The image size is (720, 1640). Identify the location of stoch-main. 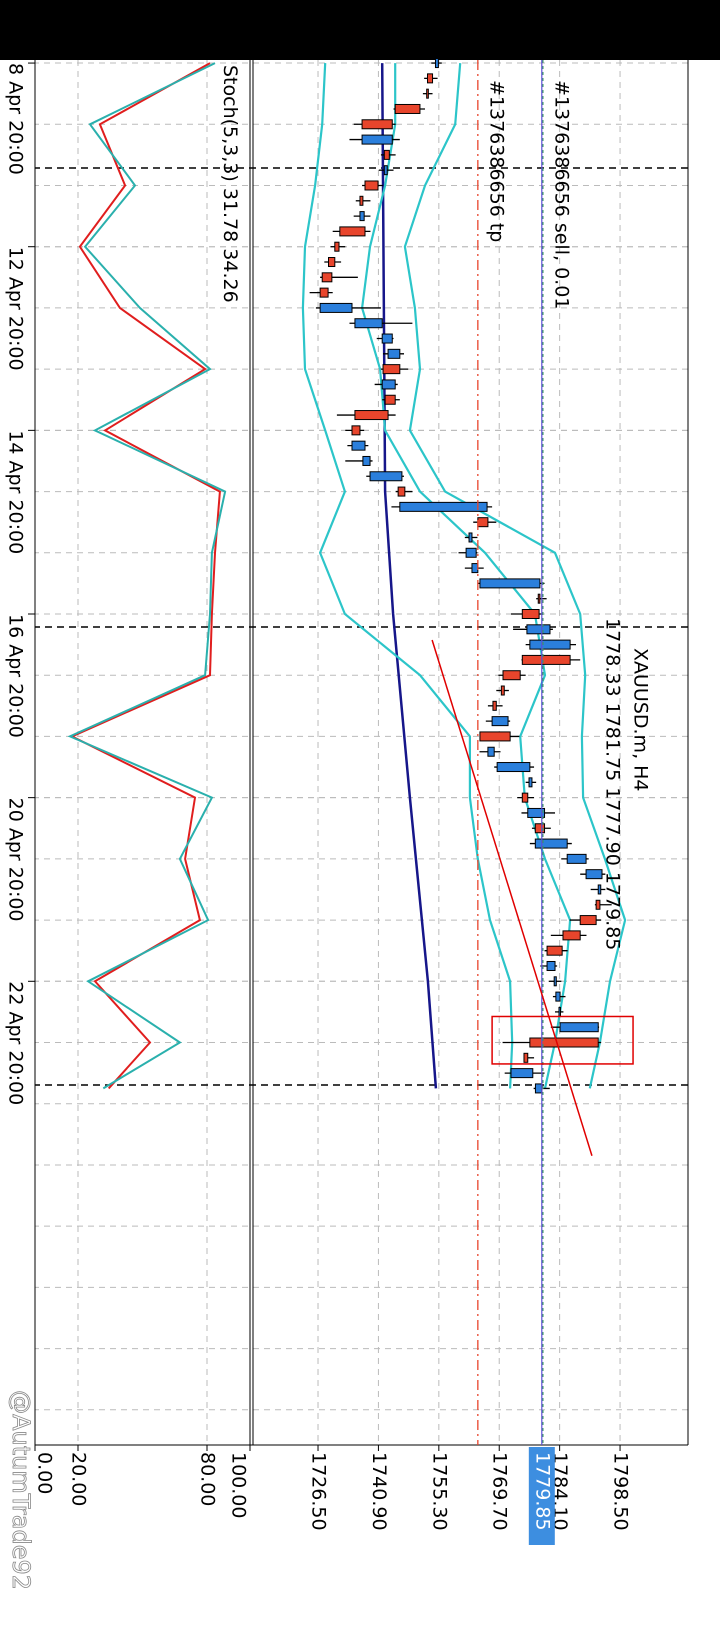
(147, 576).